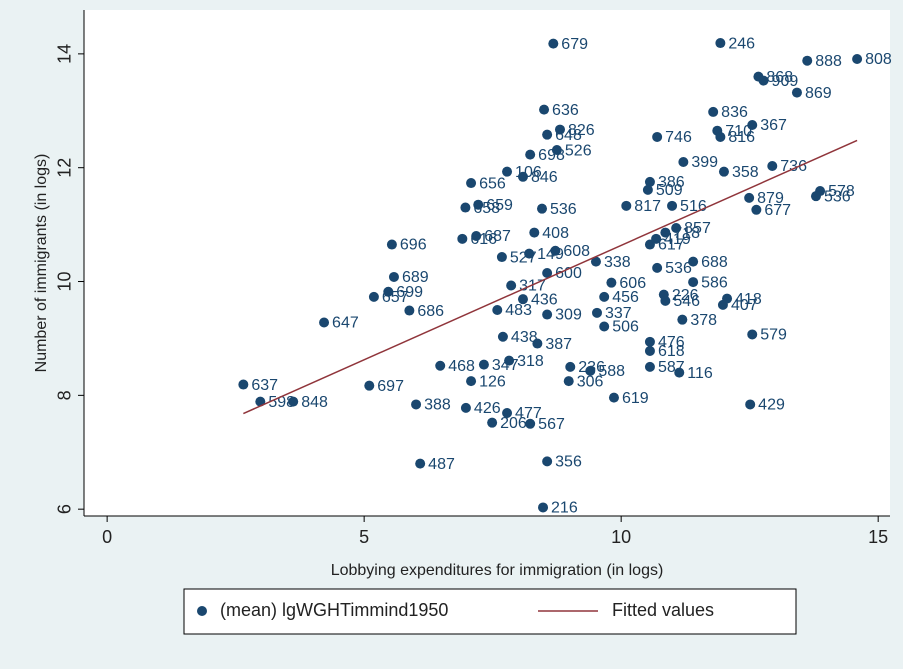  I want to click on point-label: 808, so click(878, 59).